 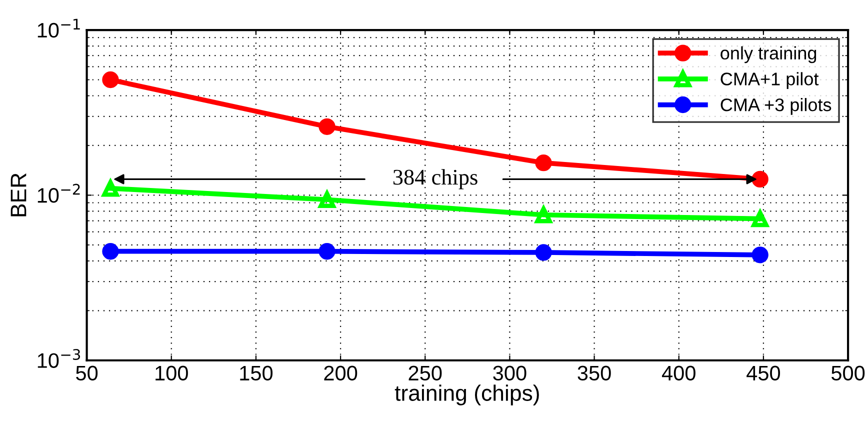 I want to click on annotation: 384 chips, so click(x=435, y=179).